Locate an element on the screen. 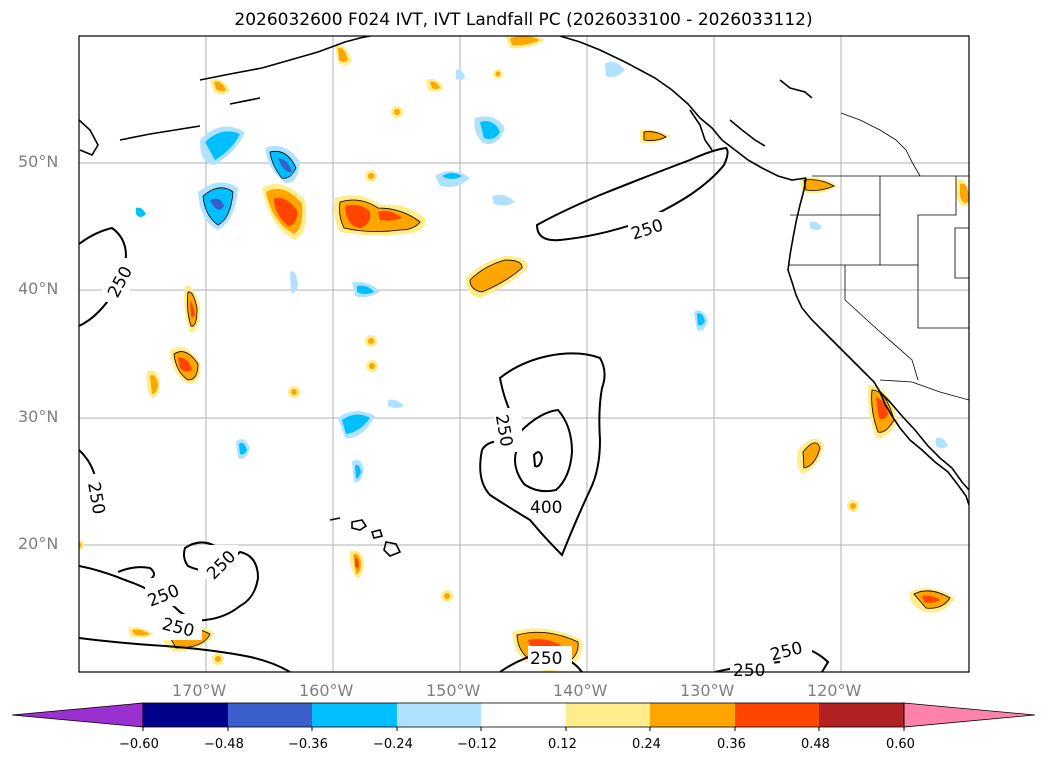  colorbar-tick-label: −0.48 is located at coordinates (224, 744).